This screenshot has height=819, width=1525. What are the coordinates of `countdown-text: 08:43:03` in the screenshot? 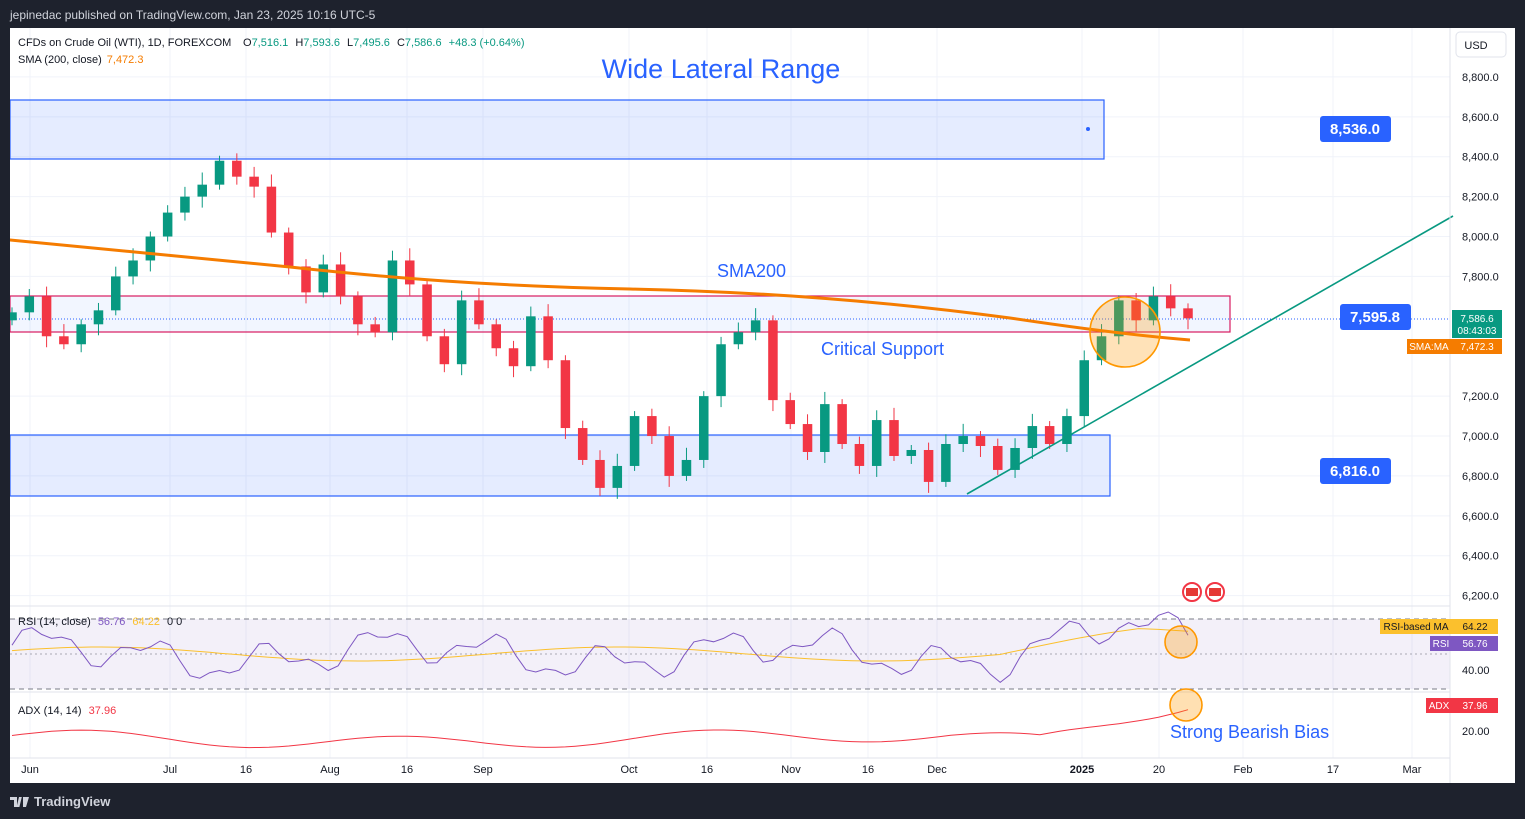 It's located at (1477, 331).